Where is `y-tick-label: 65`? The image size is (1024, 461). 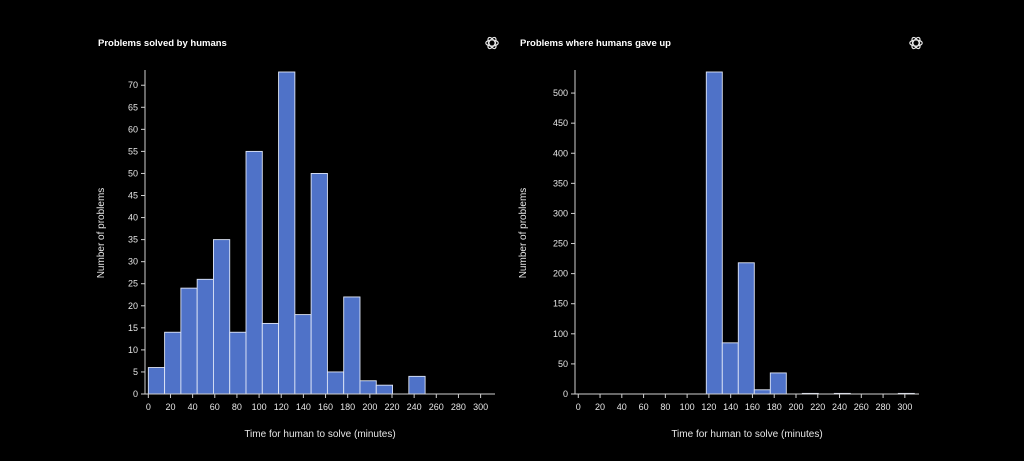
y-tick-label: 65 is located at coordinates (133, 107).